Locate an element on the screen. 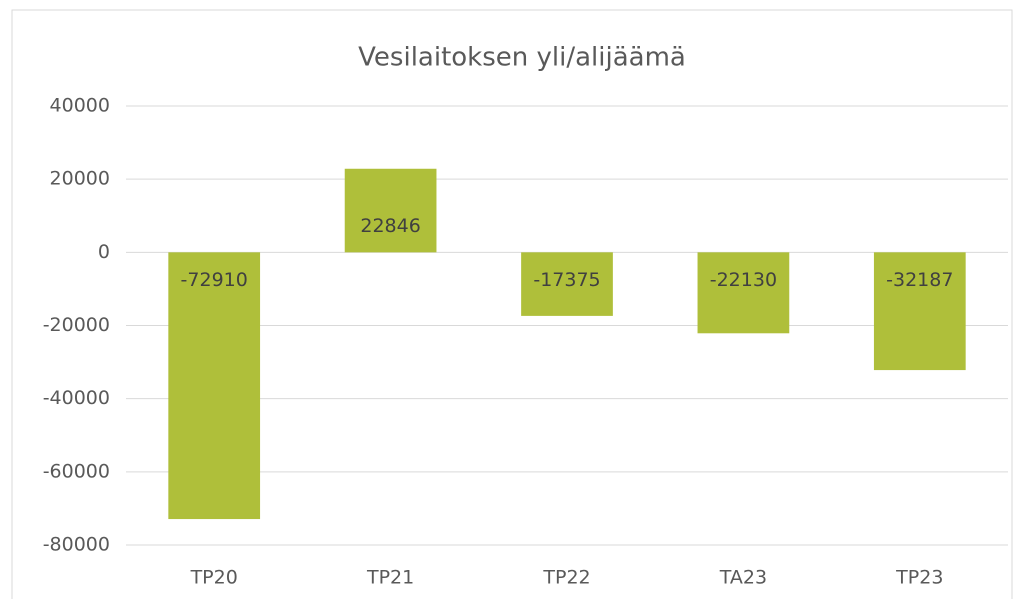 The height and width of the screenshot is (599, 1019). x-tick-label: TP22 is located at coordinates (566, 578).